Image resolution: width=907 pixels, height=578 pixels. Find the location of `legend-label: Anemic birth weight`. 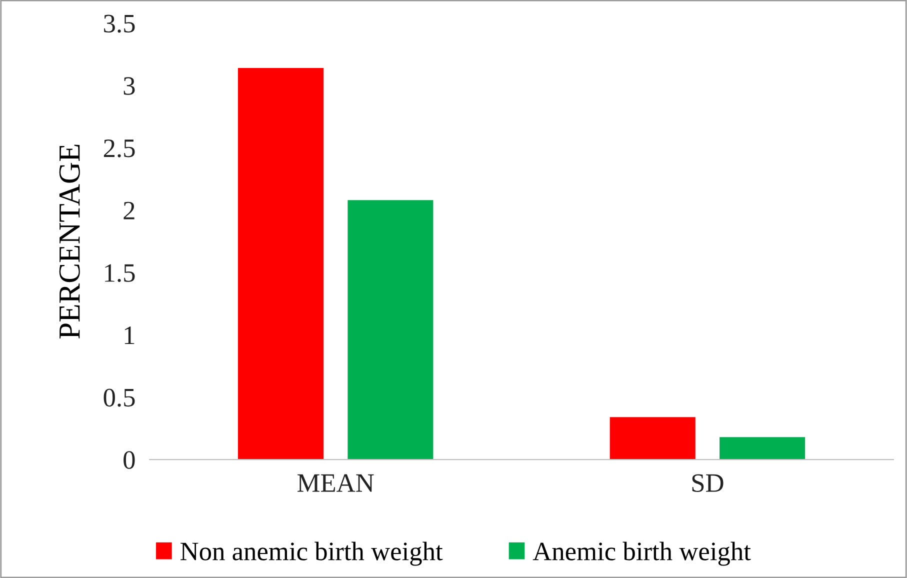

legend-label: Anemic birth weight is located at coordinates (641, 554).